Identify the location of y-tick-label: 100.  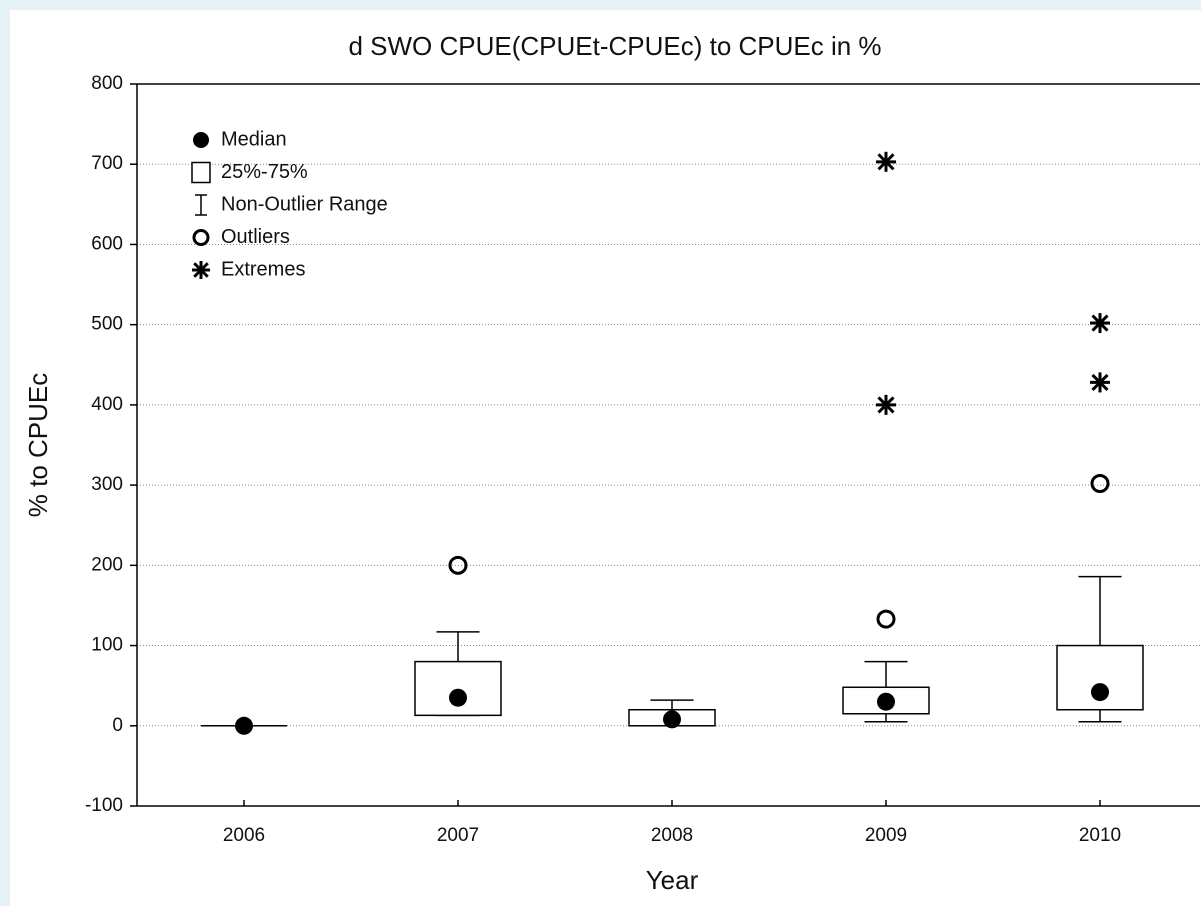
(107, 645).